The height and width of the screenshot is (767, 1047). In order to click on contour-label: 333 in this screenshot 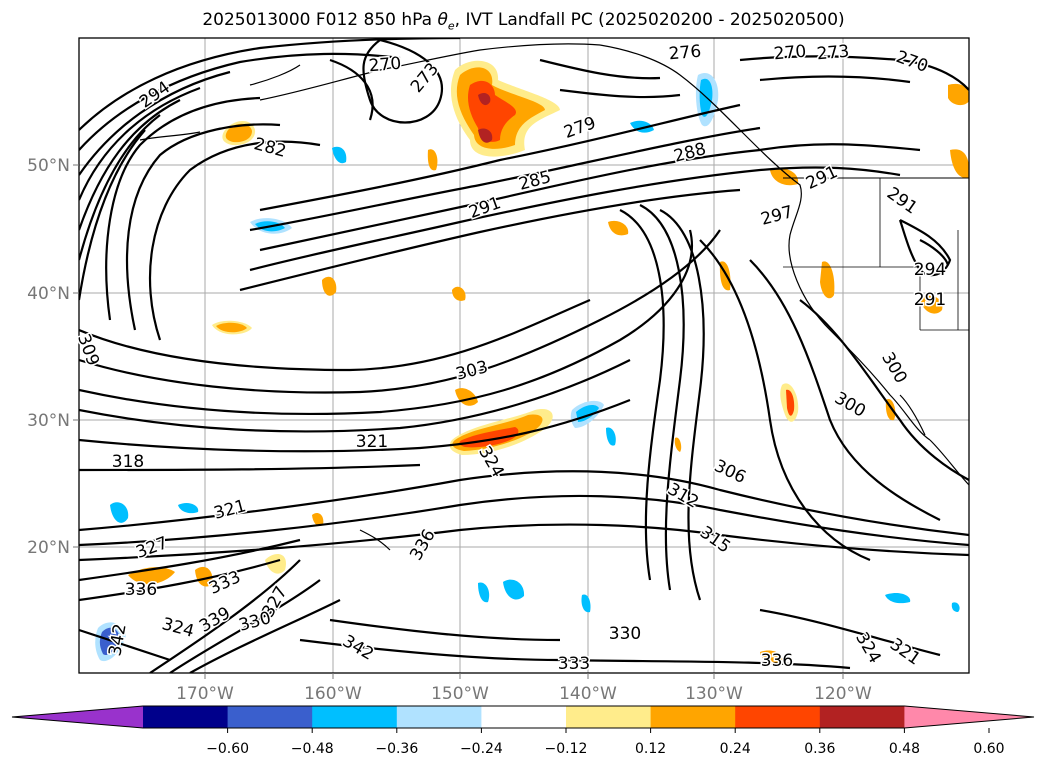, I will do `click(574, 664)`.